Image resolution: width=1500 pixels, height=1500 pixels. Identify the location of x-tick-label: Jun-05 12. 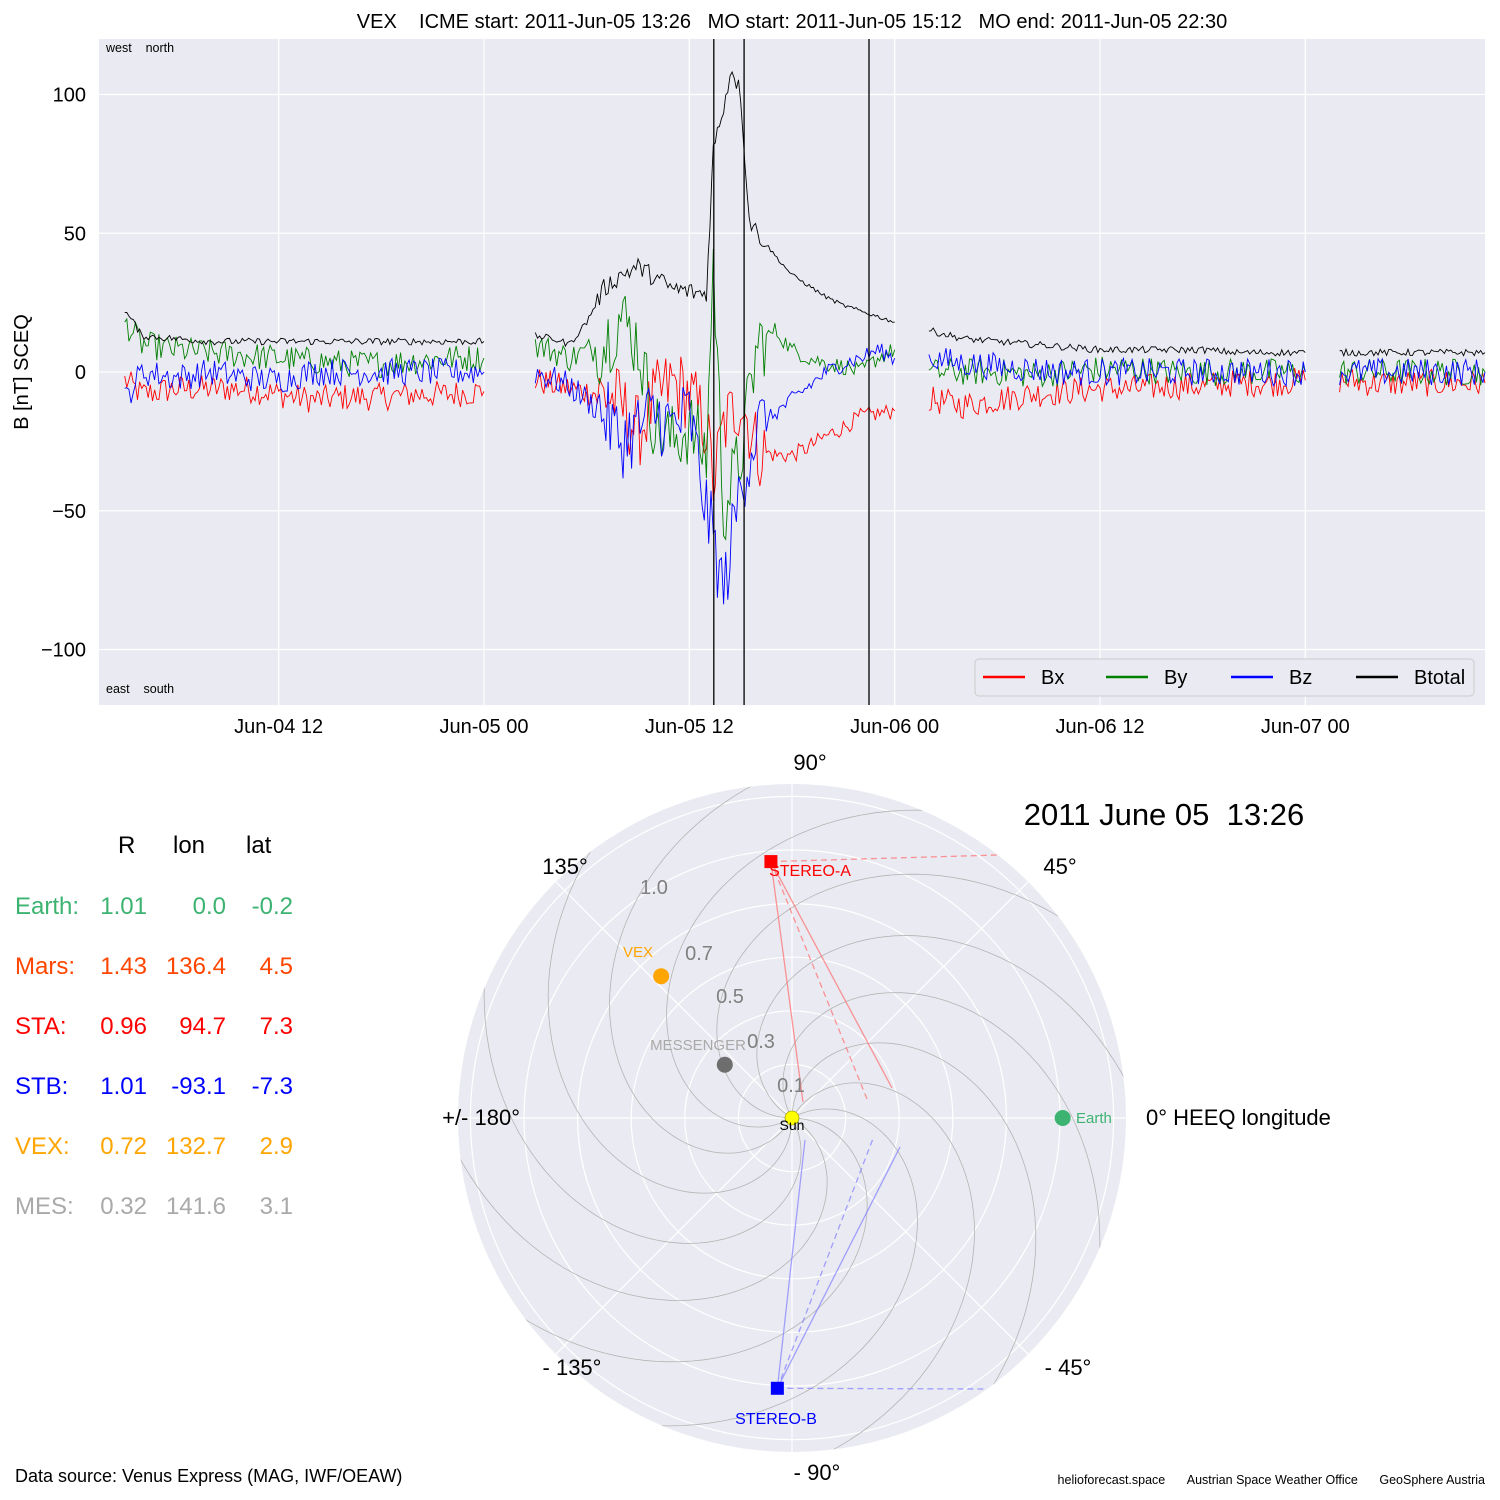
(689, 727).